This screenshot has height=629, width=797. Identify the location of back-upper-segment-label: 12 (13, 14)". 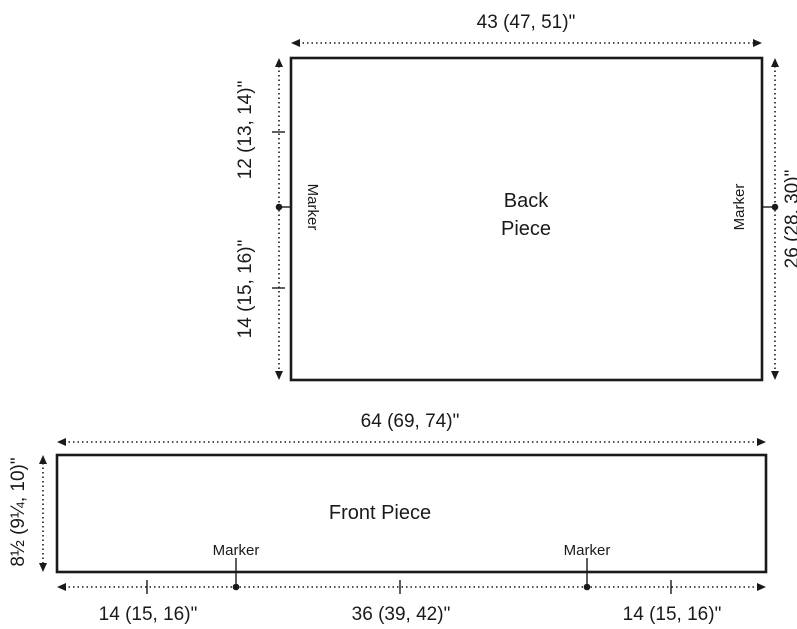
(245, 130).